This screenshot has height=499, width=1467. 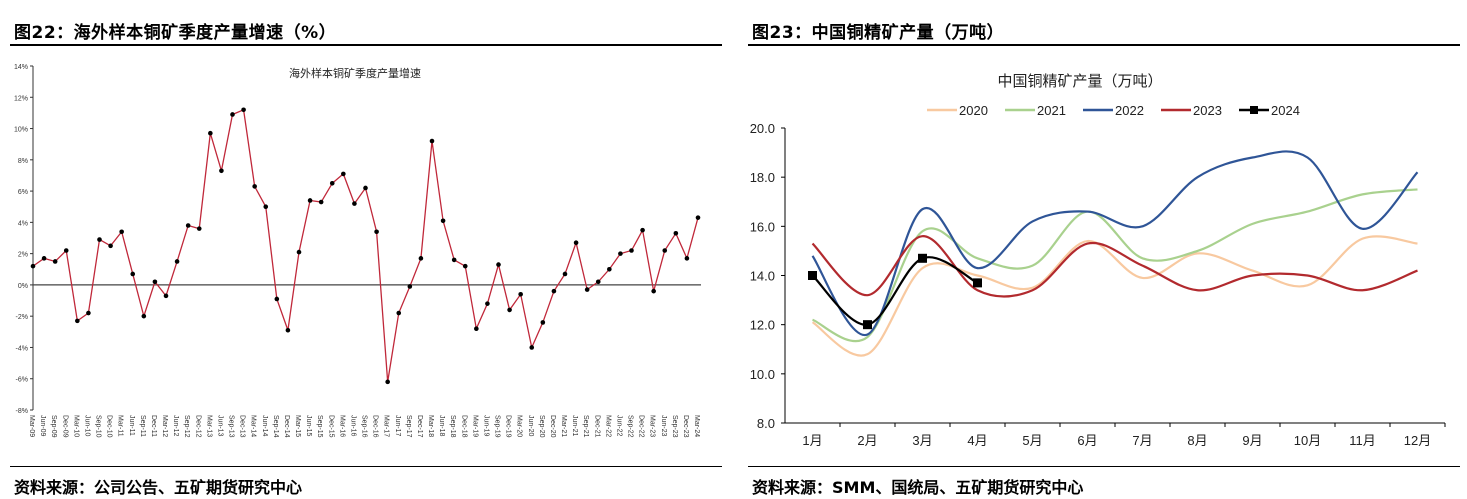 I want to click on x-tick-label: Jun-21, so click(x=574, y=426).